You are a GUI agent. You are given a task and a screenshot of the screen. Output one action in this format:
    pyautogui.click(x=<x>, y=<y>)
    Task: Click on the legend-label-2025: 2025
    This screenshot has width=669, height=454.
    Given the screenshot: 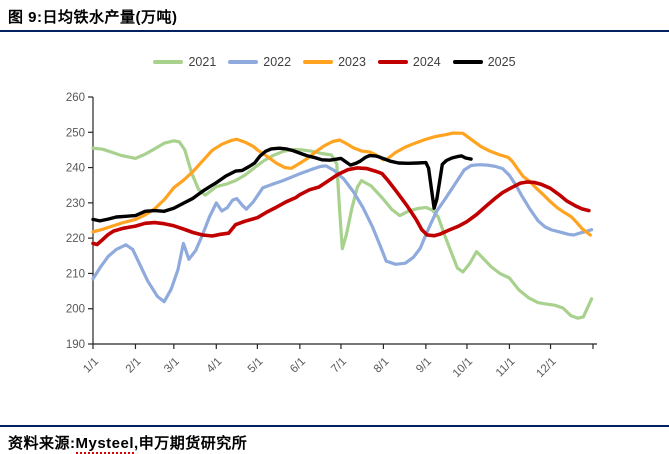 What is the action you would take?
    pyautogui.click(x=501, y=62)
    